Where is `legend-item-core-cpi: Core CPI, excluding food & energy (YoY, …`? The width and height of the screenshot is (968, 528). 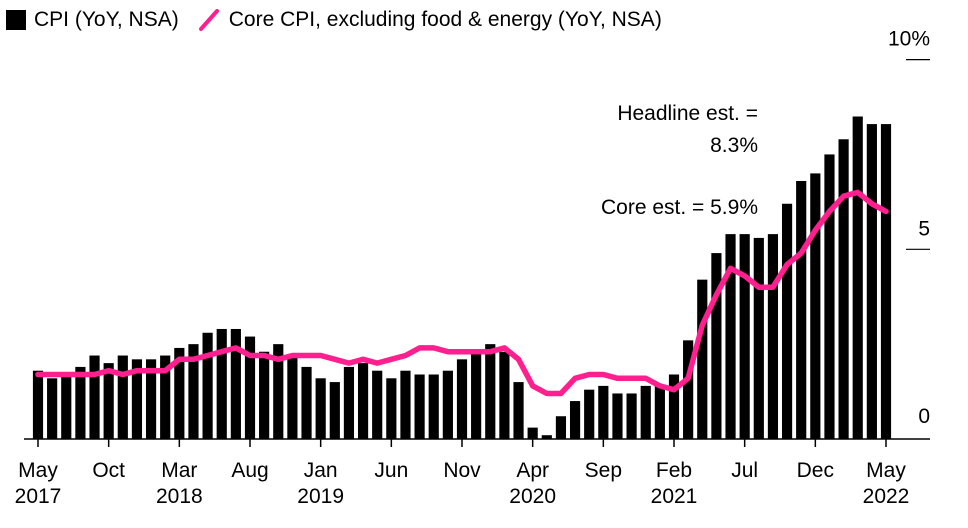 legend-item-core-cpi: Core CPI, excluding food & energy (YoY, … is located at coordinates (429, 20).